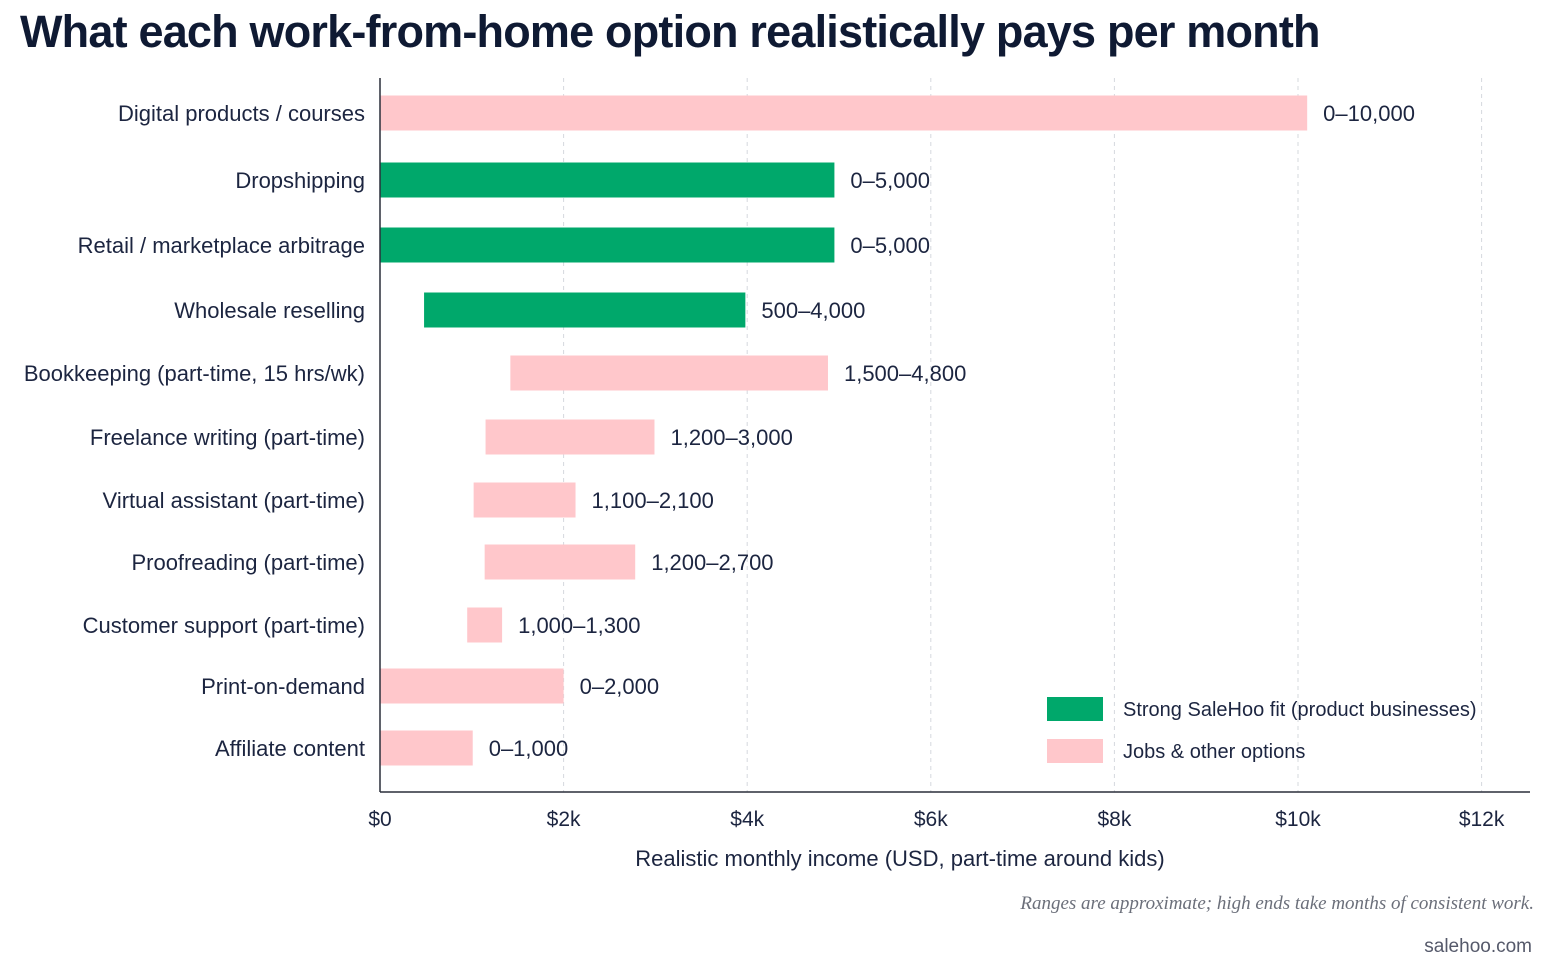 The width and height of the screenshot is (1556, 968). I want to click on legend-label: Jobs & other options, so click(1214, 752).